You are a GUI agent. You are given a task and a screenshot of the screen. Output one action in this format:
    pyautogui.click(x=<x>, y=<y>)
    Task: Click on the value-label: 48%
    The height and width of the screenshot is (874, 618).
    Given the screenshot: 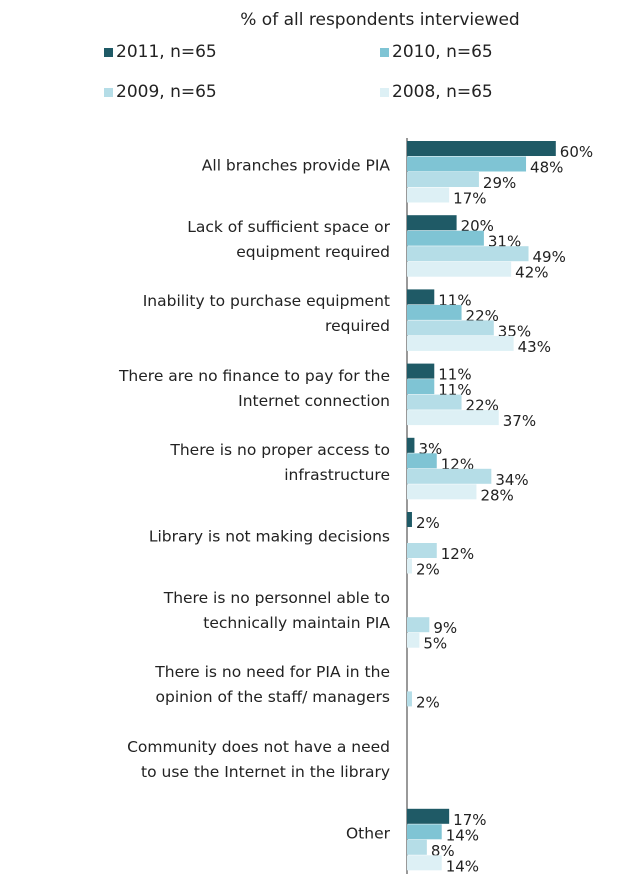 What is the action you would take?
    pyautogui.click(x=546, y=168)
    